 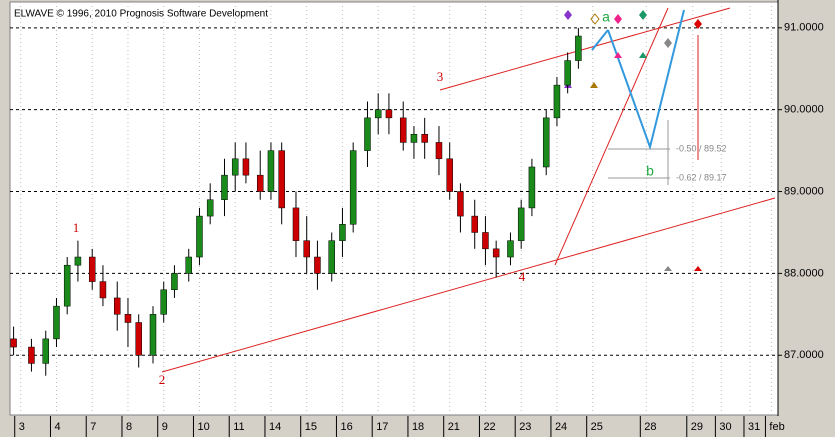 I want to click on x-tick-label: 9, so click(x=165, y=427).